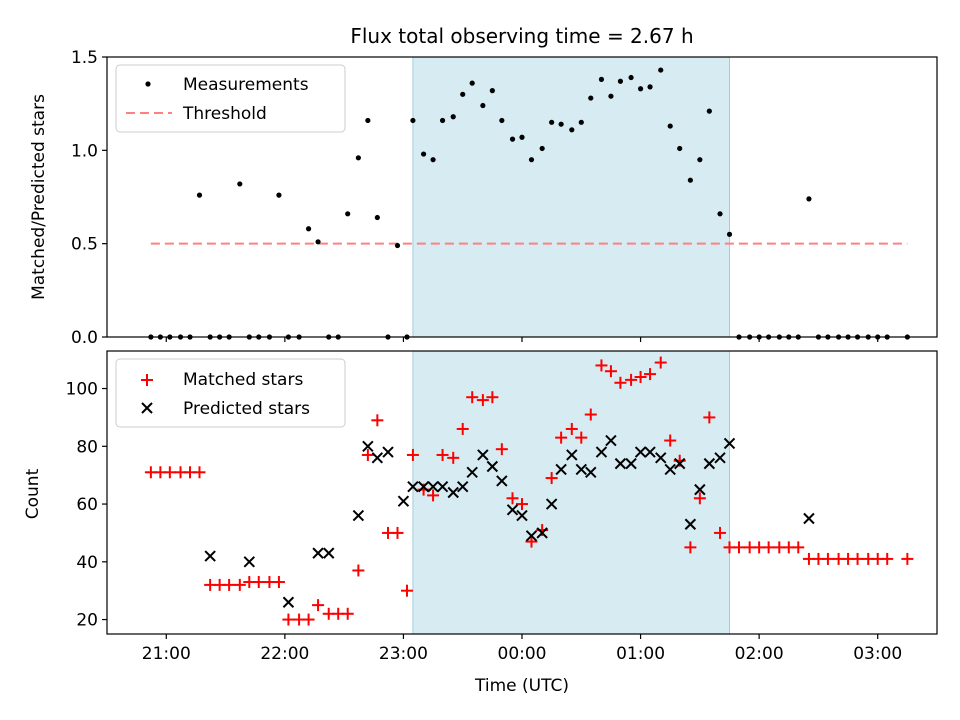 This screenshot has width=960, height=720. Describe the element at coordinates (147, 408) in the screenshot. I see `legend-predicted-marker` at that location.